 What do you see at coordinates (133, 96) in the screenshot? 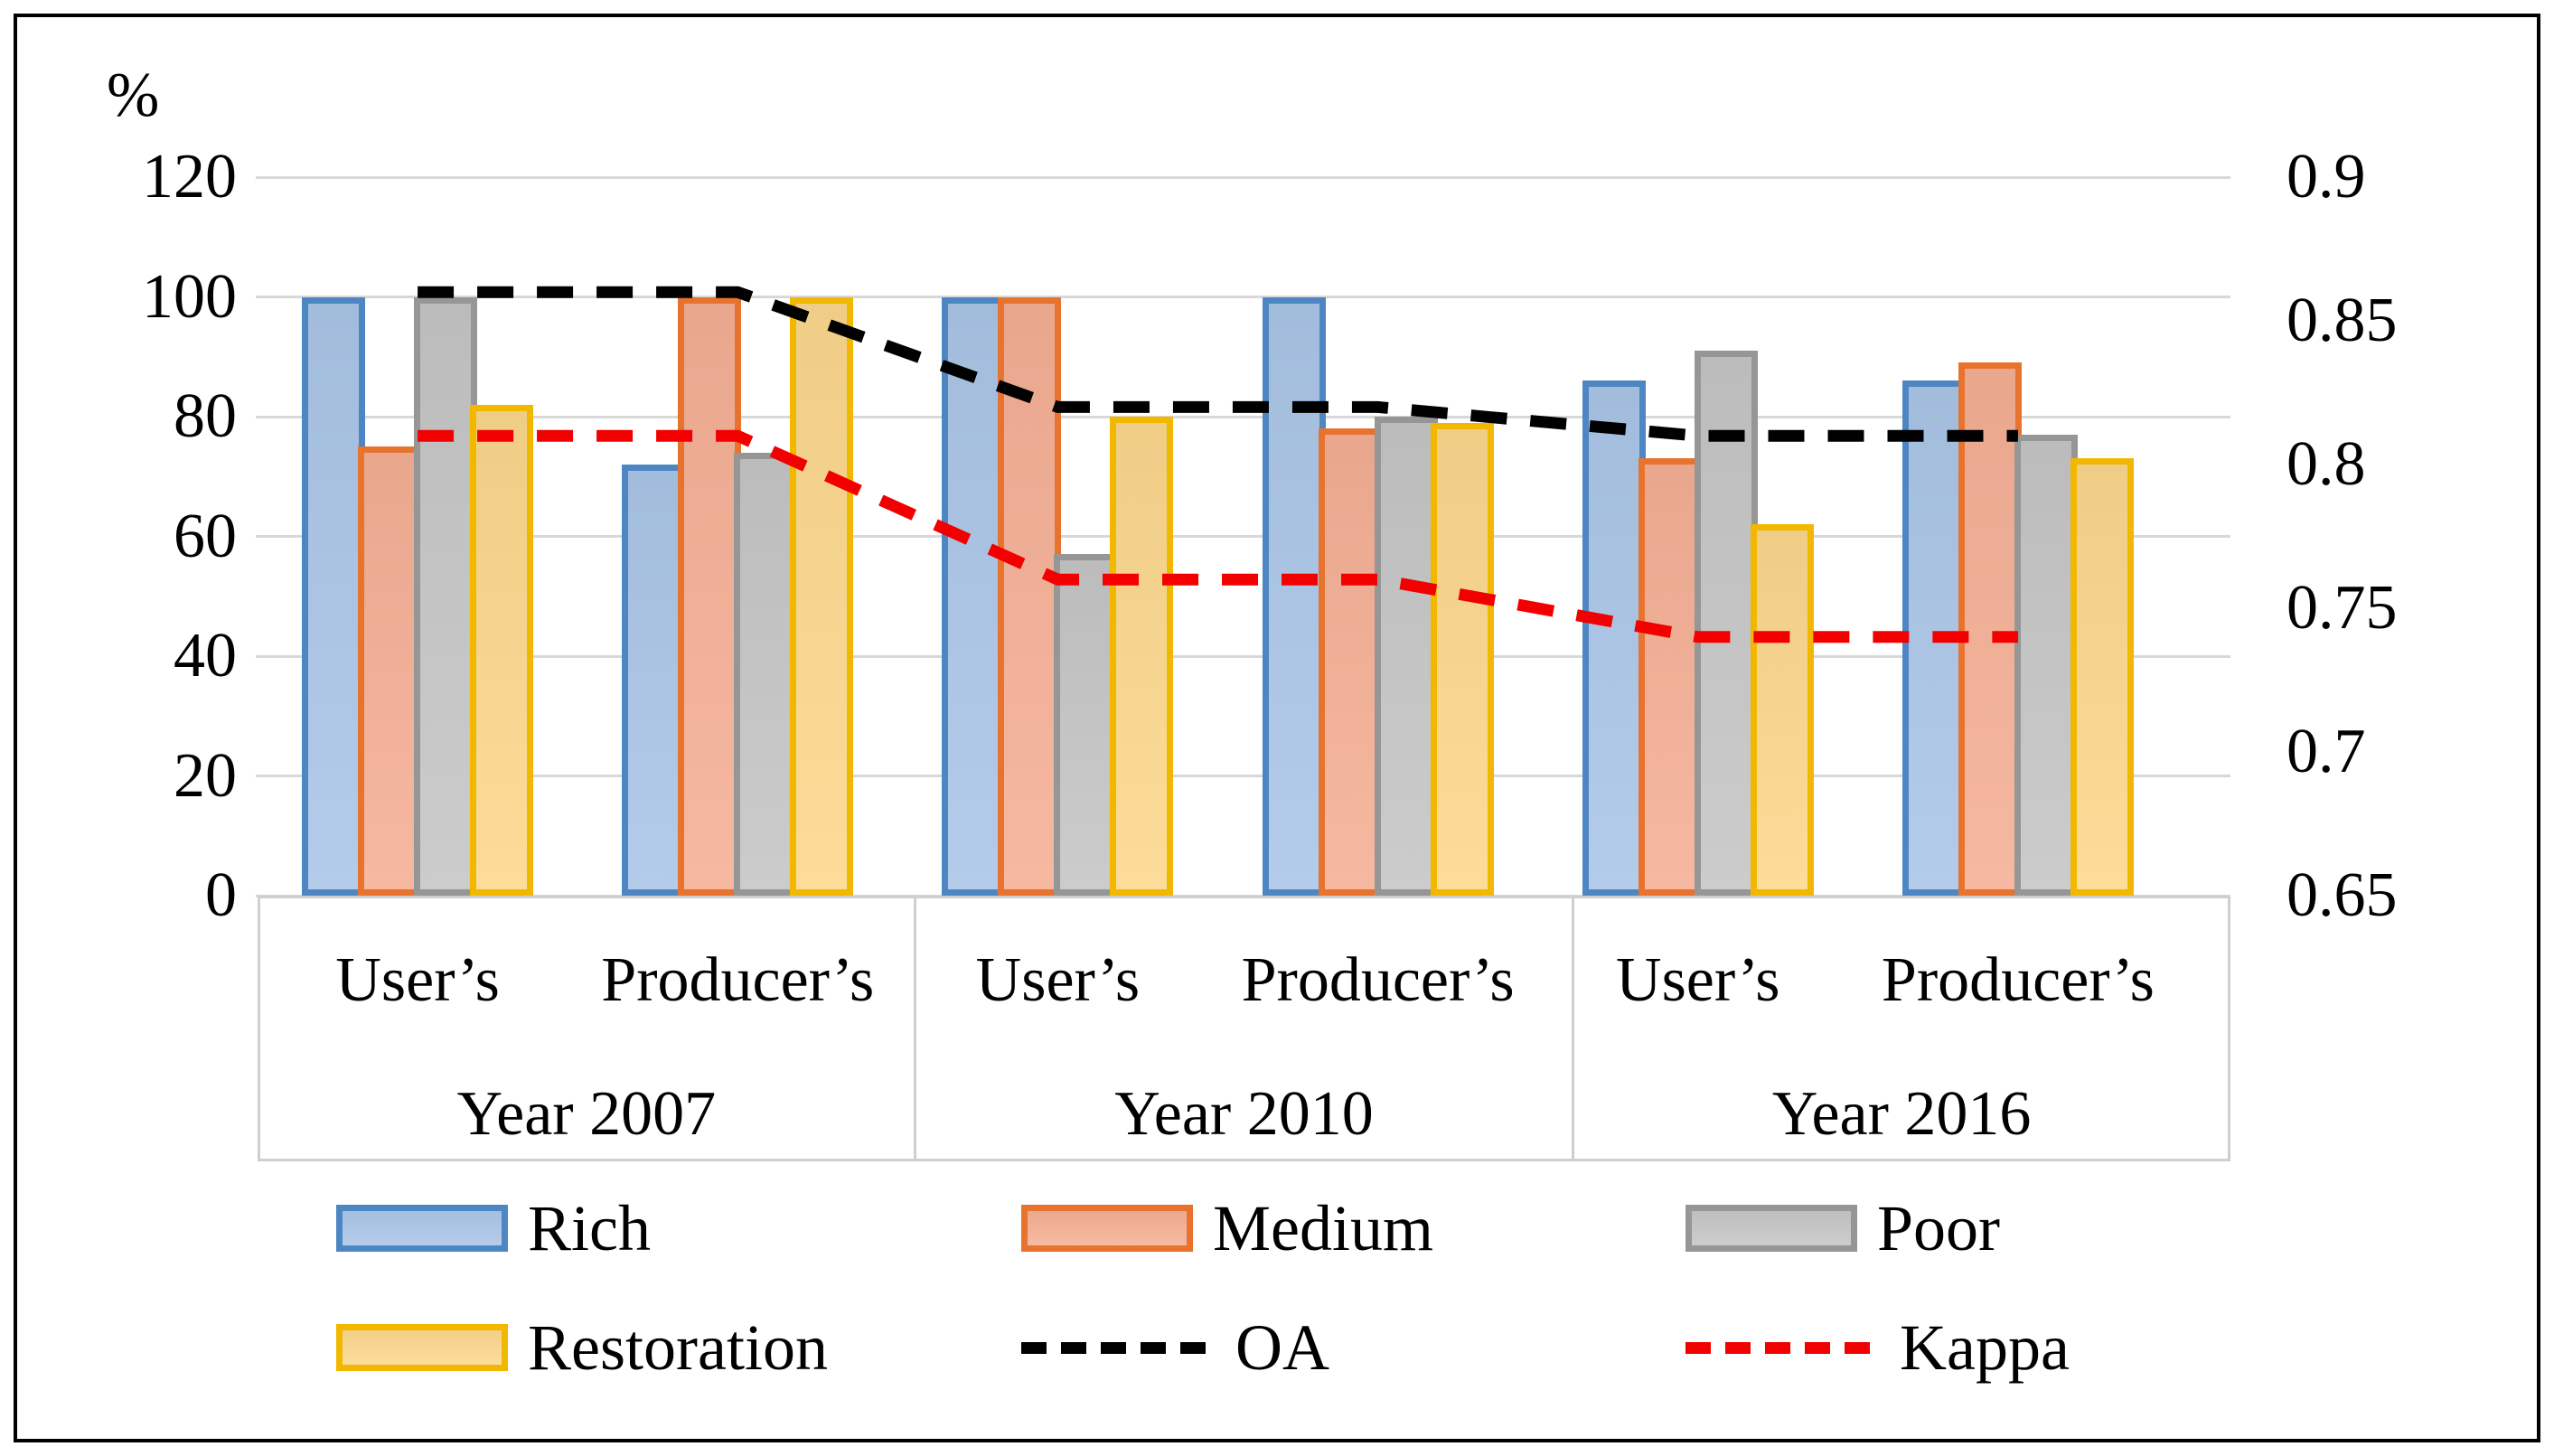
I see `percent-axis-title: %` at bounding box center [133, 96].